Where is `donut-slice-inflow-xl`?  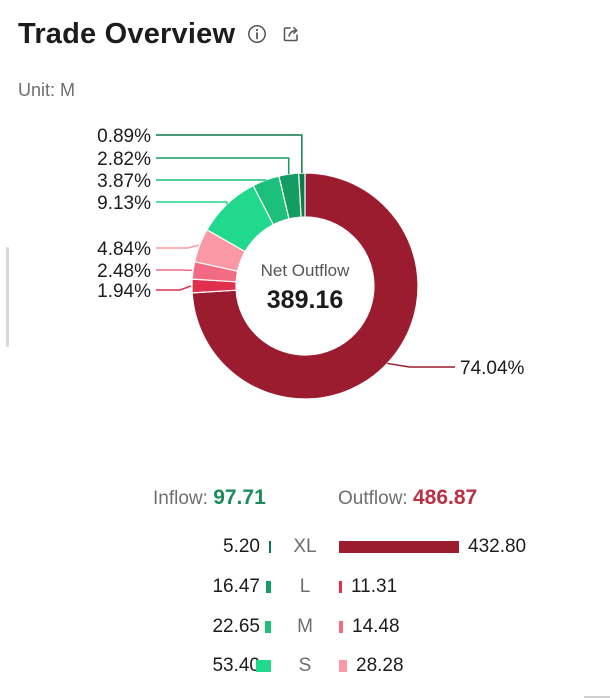
donut-slice-inflow-xl is located at coordinates (302, 195).